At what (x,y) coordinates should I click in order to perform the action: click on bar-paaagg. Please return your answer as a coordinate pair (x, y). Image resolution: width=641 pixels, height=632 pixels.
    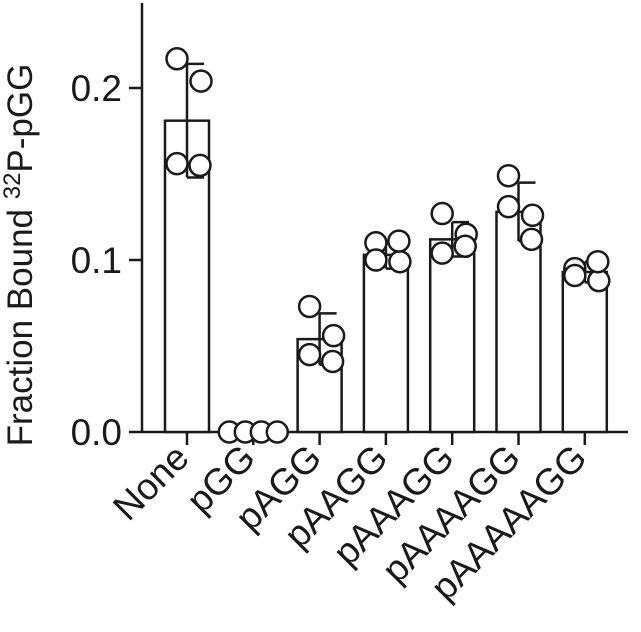
    Looking at the image, I should click on (452, 336).